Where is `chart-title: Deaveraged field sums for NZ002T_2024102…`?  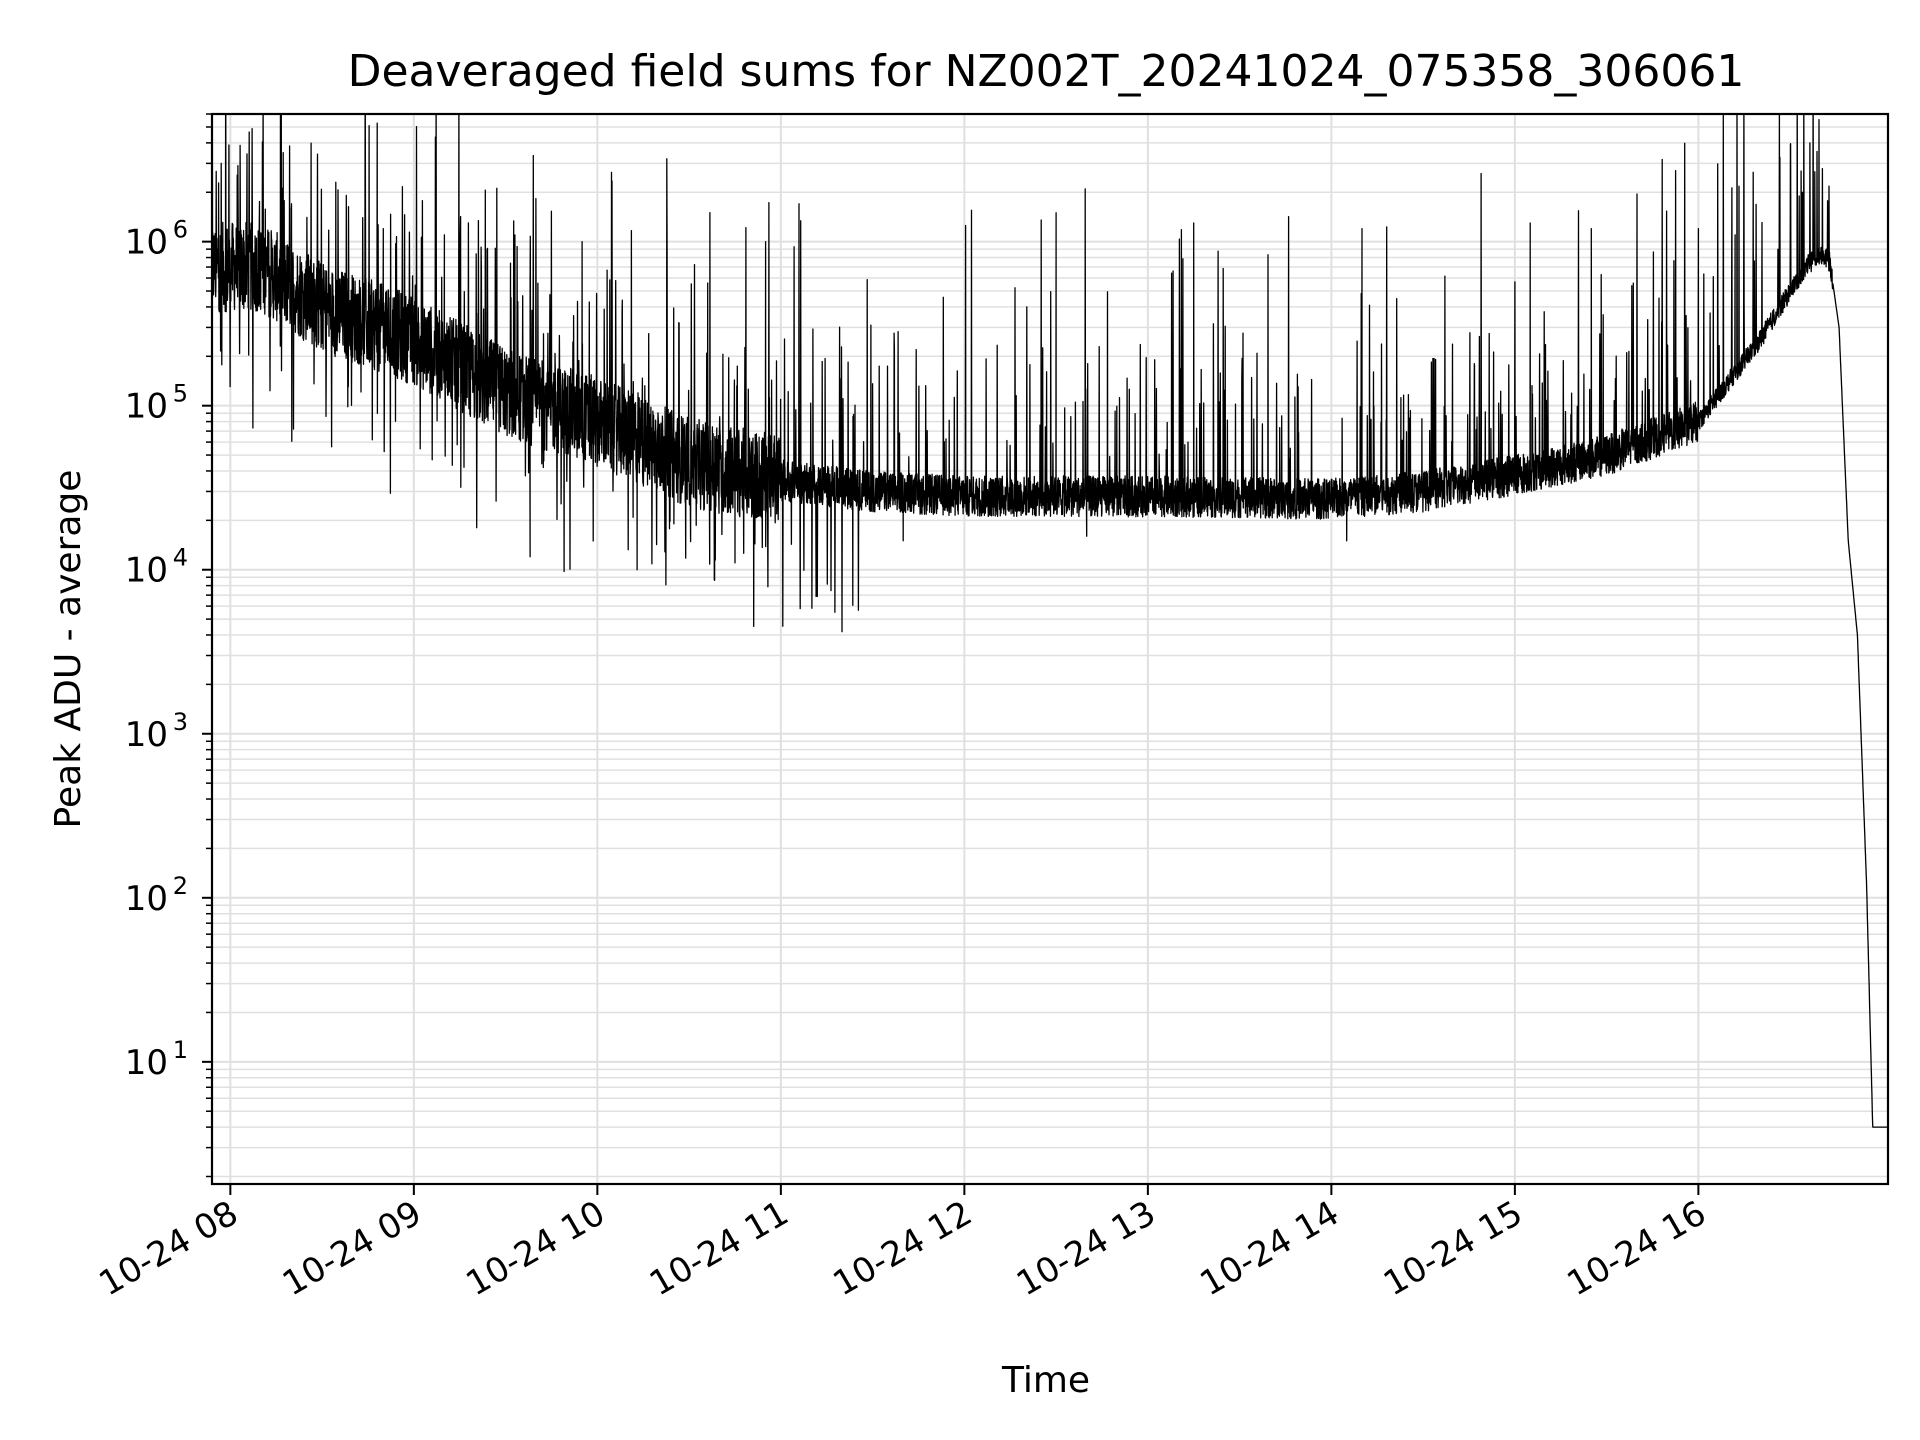 chart-title: Deaveraged field sums for NZ002T_2024102… is located at coordinates (1046, 71).